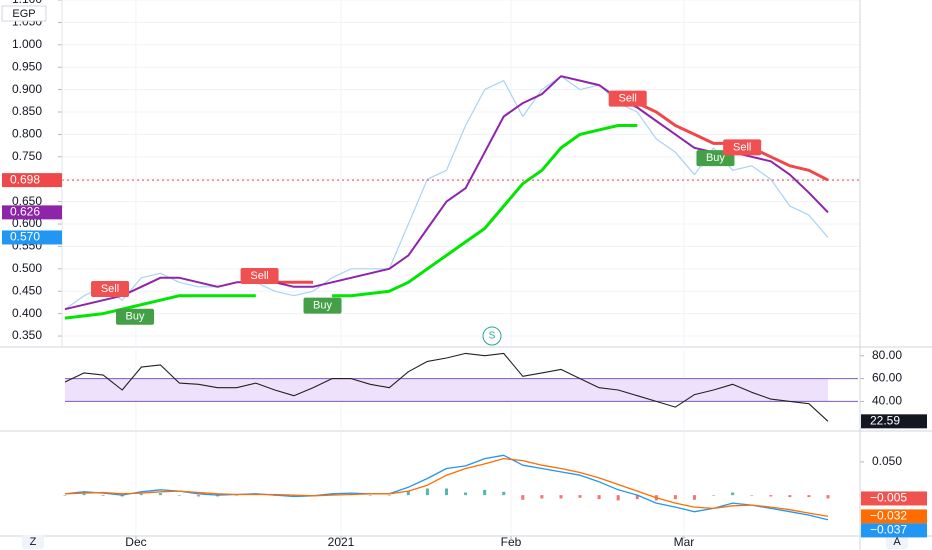 This screenshot has width=932, height=550. Describe the element at coordinates (341, 542) in the screenshot. I see `x-tick-label: 2021` at that location.